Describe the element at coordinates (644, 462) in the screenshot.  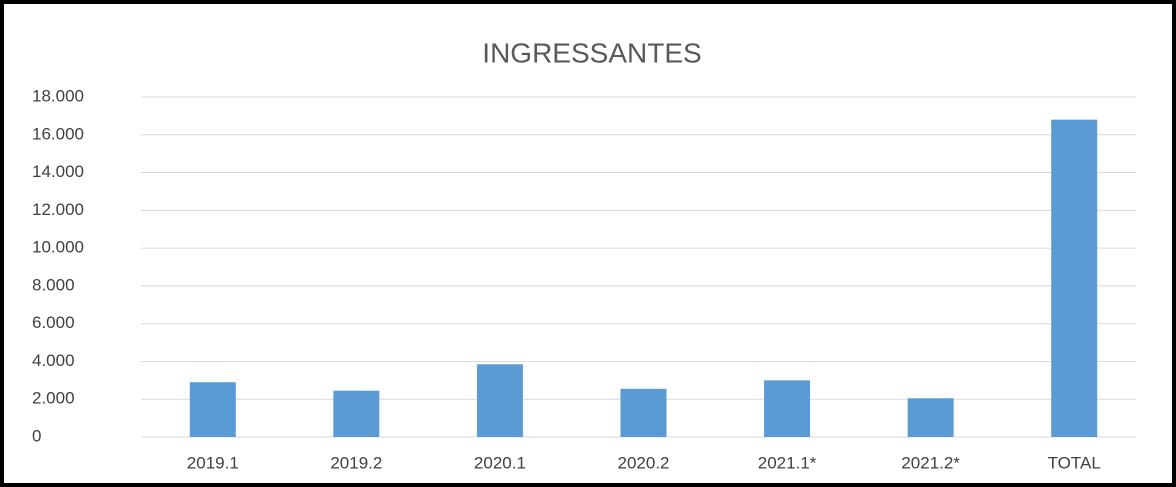
I see `x-tick-label: 2020.2` at that location.